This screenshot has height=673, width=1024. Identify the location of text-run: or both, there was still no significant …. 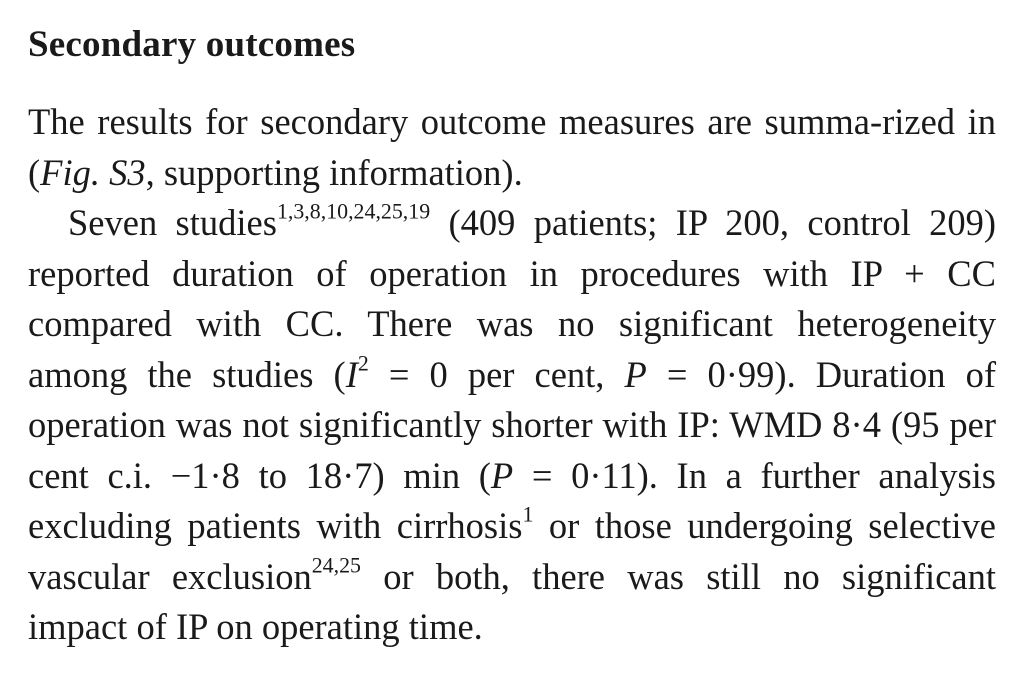
(512, 601).